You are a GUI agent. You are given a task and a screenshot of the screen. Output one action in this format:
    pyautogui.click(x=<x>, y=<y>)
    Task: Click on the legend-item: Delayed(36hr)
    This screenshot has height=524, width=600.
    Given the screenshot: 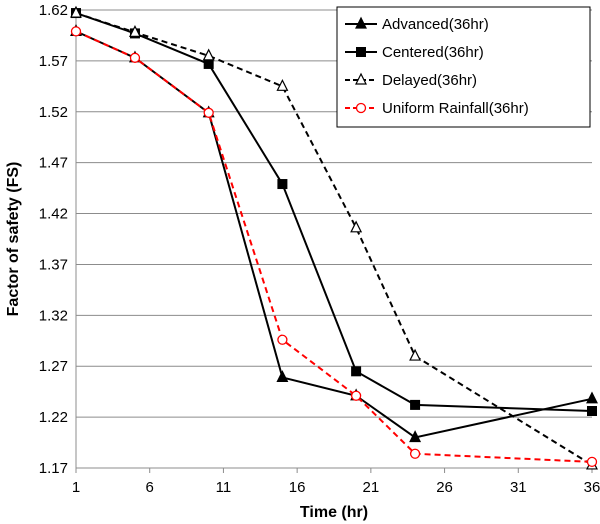 What is the action you would take?
    pyautogui.click(x=411, y=80)
    